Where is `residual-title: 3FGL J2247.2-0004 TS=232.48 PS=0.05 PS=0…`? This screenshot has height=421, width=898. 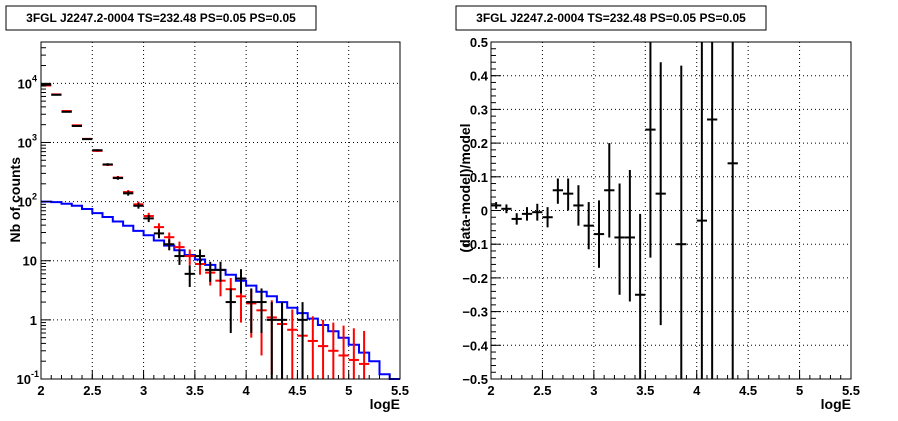
residual-title: 3FGL J2247.2-0004 TS=232.48 PS=0.05 PS=0… is located at coordinates (611, 18).